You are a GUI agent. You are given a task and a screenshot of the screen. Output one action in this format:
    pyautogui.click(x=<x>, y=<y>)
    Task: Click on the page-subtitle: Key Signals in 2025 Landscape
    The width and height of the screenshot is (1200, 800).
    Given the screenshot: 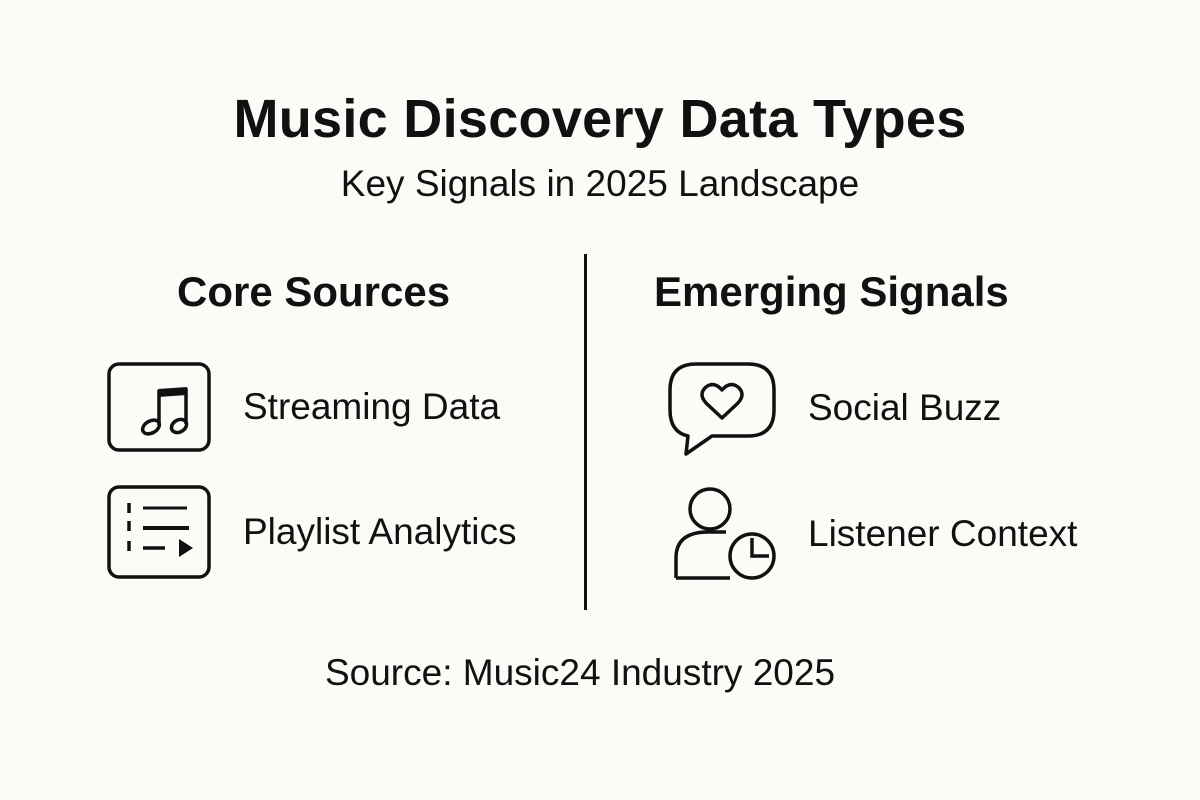 What is the action you would take?
    pyautogui.click(x=600, y=183)
    